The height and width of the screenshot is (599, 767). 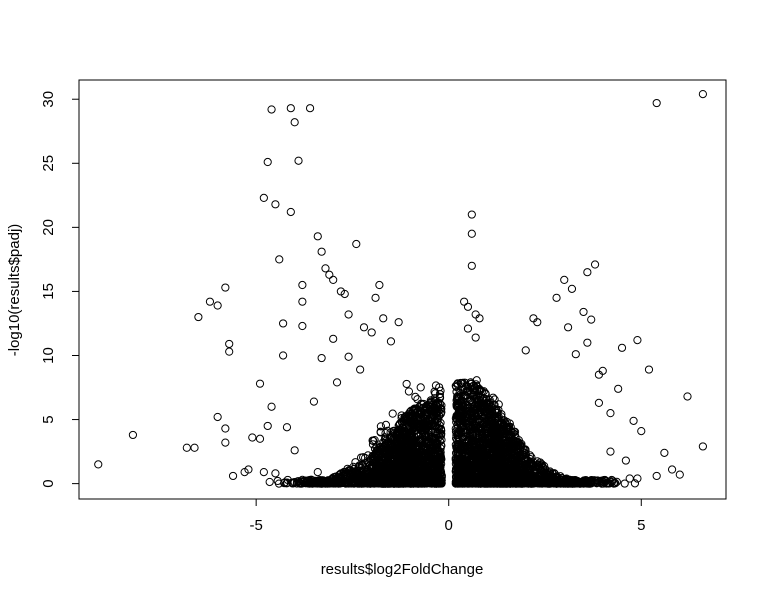 I want to click on y-tick-label: 0, so click(x=48, y=483).